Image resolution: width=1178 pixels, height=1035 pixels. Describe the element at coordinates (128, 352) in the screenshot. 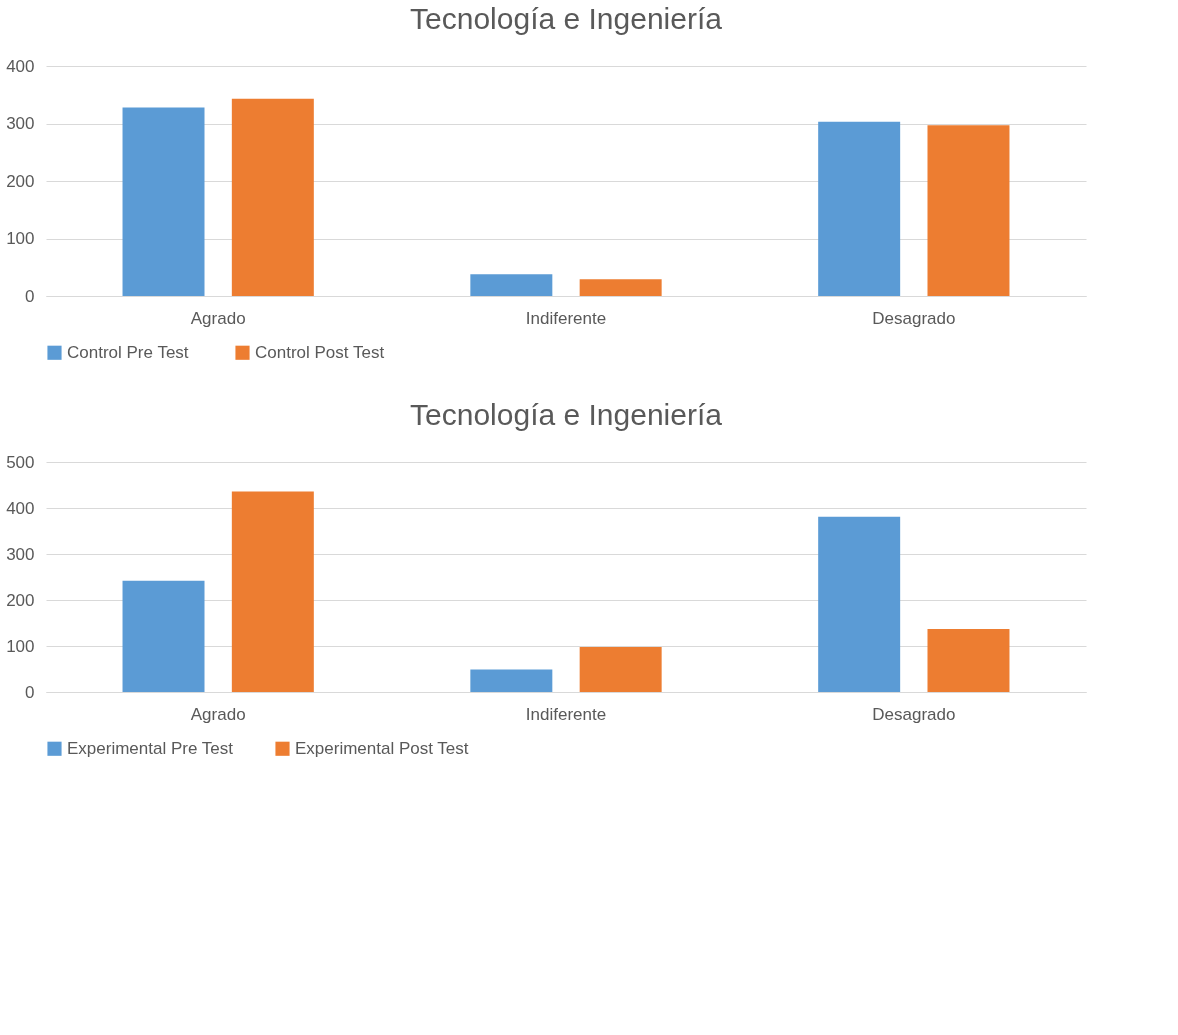

I see `legend-label: Control Pre Test` at that location.